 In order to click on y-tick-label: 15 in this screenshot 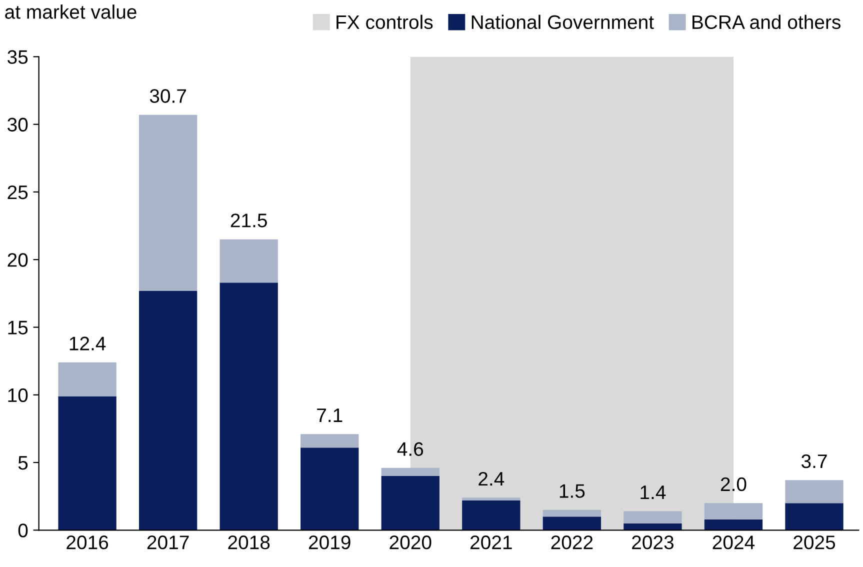, I will do `click(18, 327)`.